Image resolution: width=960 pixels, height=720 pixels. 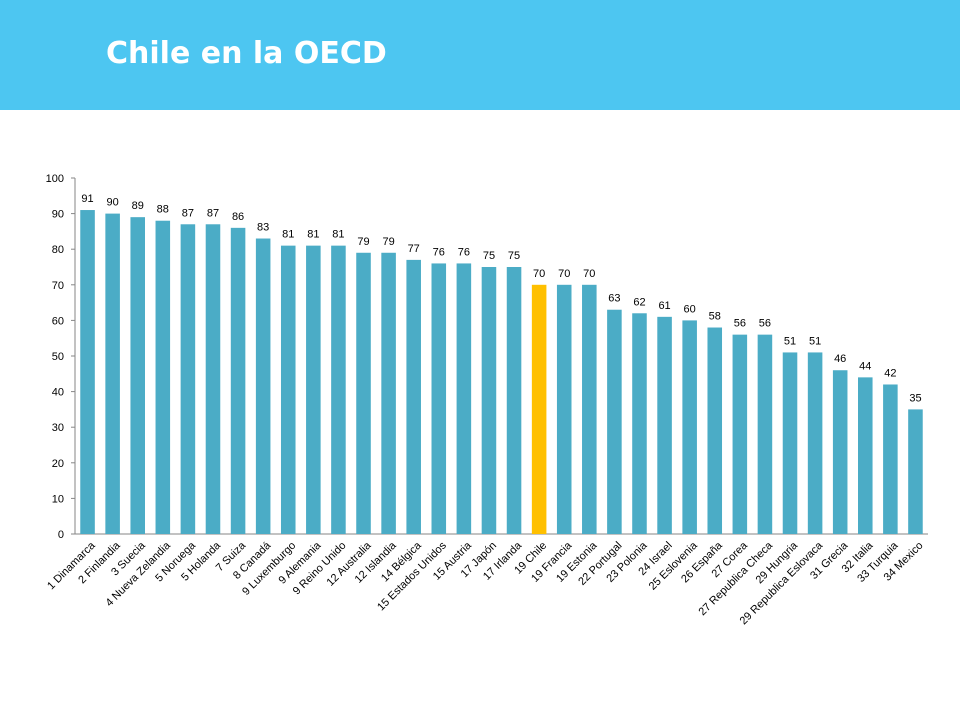 What do you see at coordinates (639, 302) in the screenshot?
I see `data-label: 62` at bounding box center [639, 302].